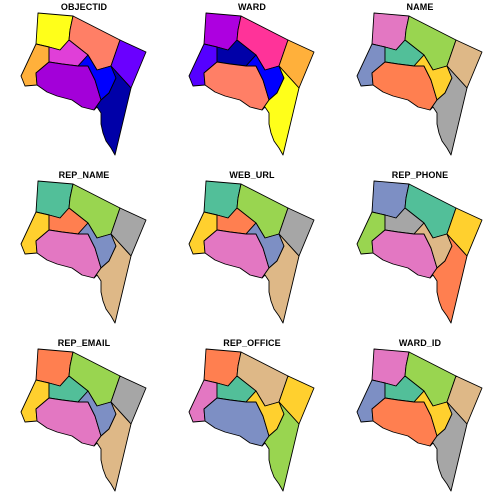 Image resolution: width=504 pixels, height=504 pixels. What do you see at coordinates (420, 343) in the screenshot?
I see `panel-title: WARD_ID` at bounding box center [420, 343].